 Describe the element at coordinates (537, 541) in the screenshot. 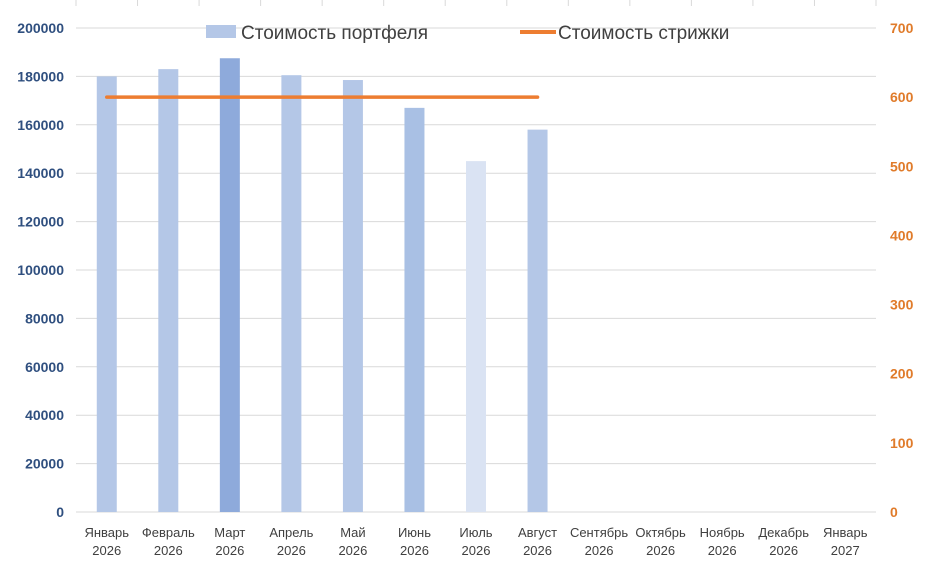

I see `x-tick-label: Август 2026` at that location.